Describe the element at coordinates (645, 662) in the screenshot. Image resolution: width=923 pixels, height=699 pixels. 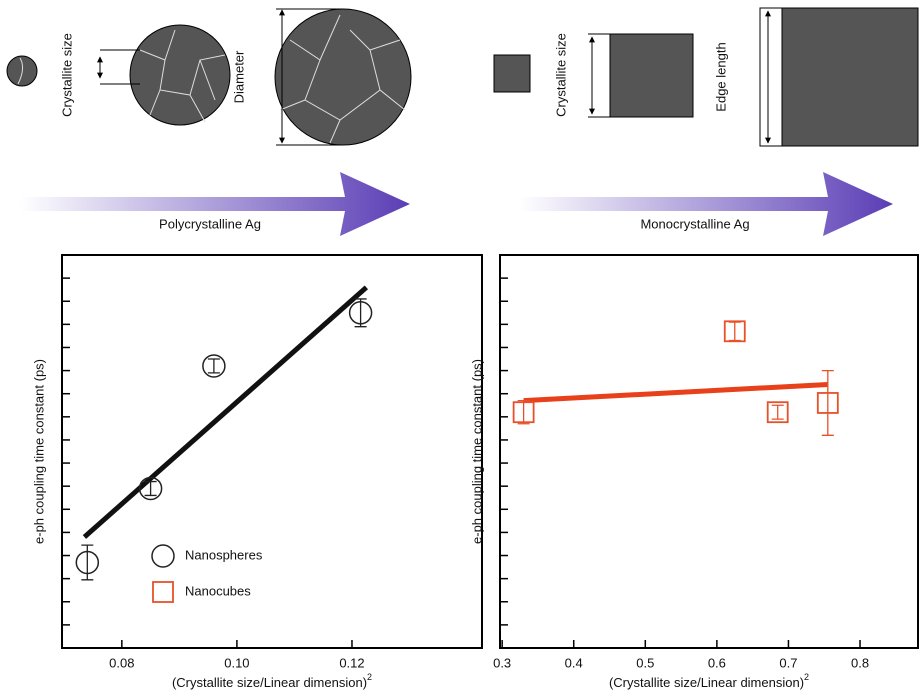
I see `x-tick-label: 0.5` at that location.